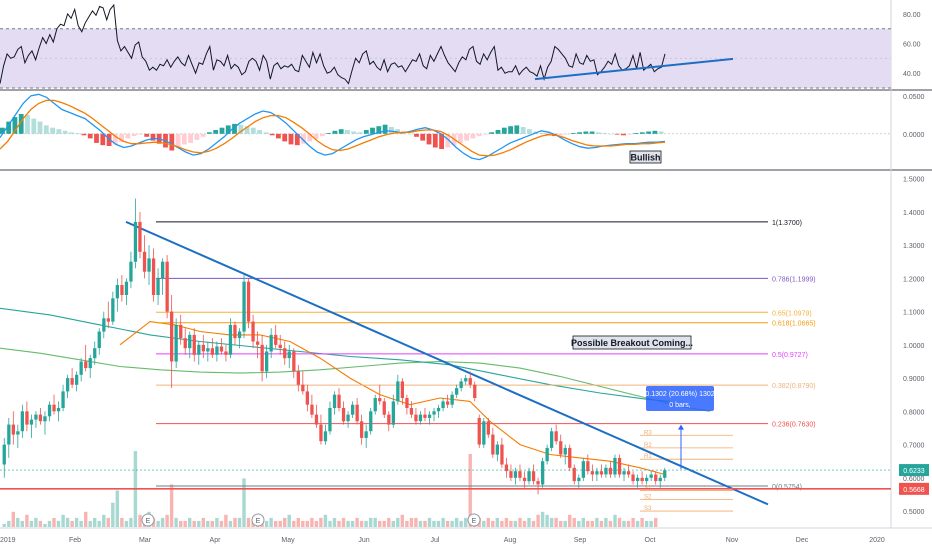 The height and width of the screenshot is (550, 932). I want to click on price-range-measure: 0.1302 (20.68%) 1302 0 bars,, so click(680, 428).